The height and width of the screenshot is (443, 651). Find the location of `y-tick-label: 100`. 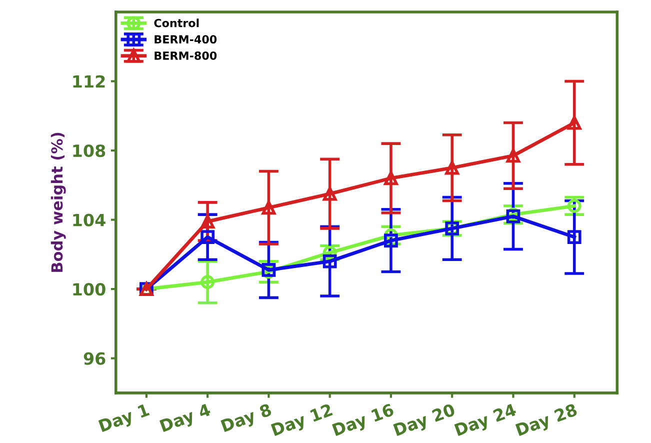

y-tick-label: 100 is located at coordinates (89, 289).